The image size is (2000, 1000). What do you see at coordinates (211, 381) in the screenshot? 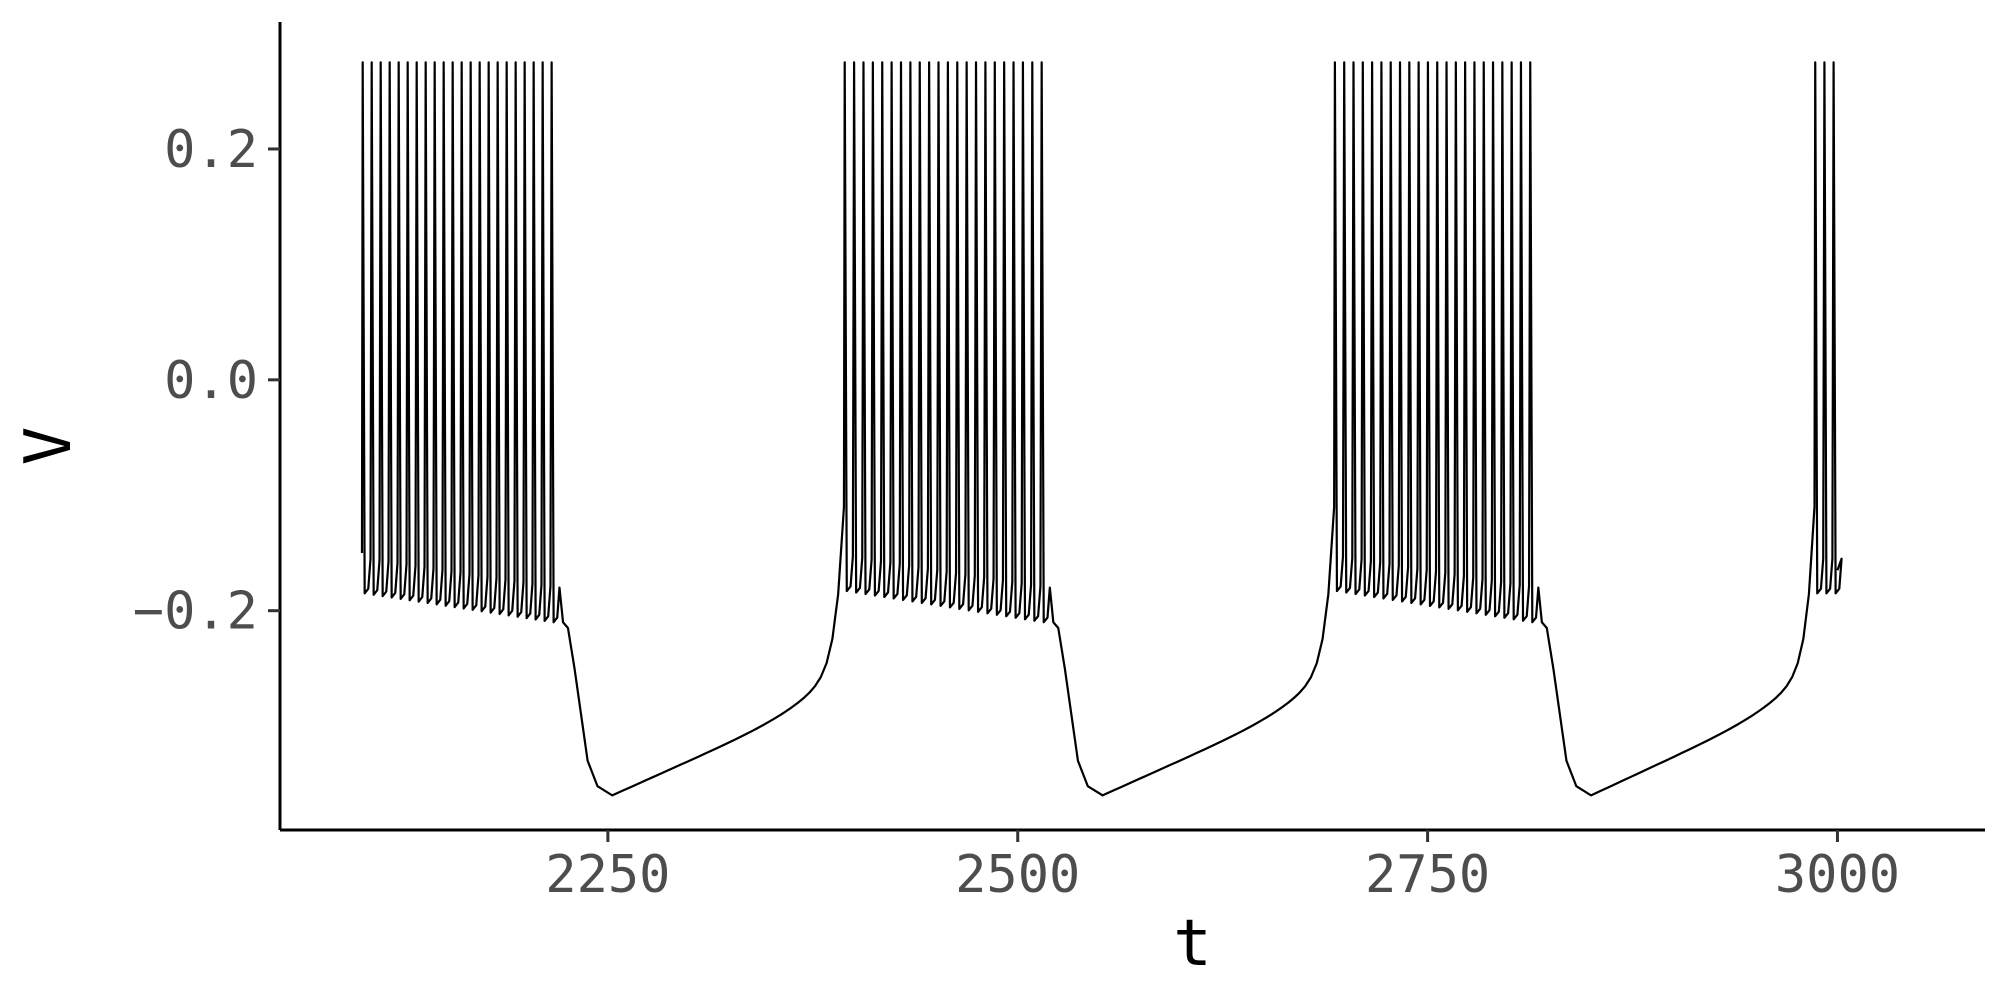
I see `y-tick-label: 0.0` at bounding box center [211, 381].